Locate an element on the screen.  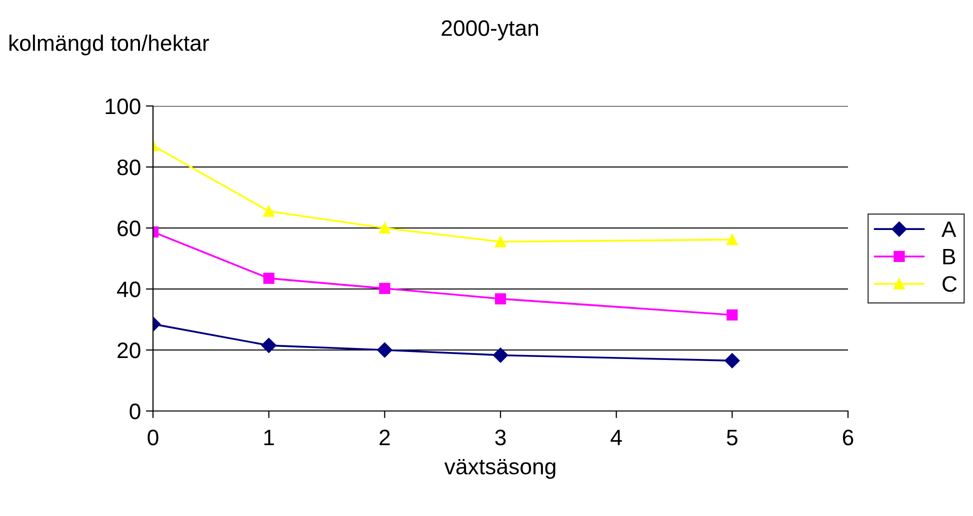
x-tick-label: 3 is located at coordinates (500, 438).